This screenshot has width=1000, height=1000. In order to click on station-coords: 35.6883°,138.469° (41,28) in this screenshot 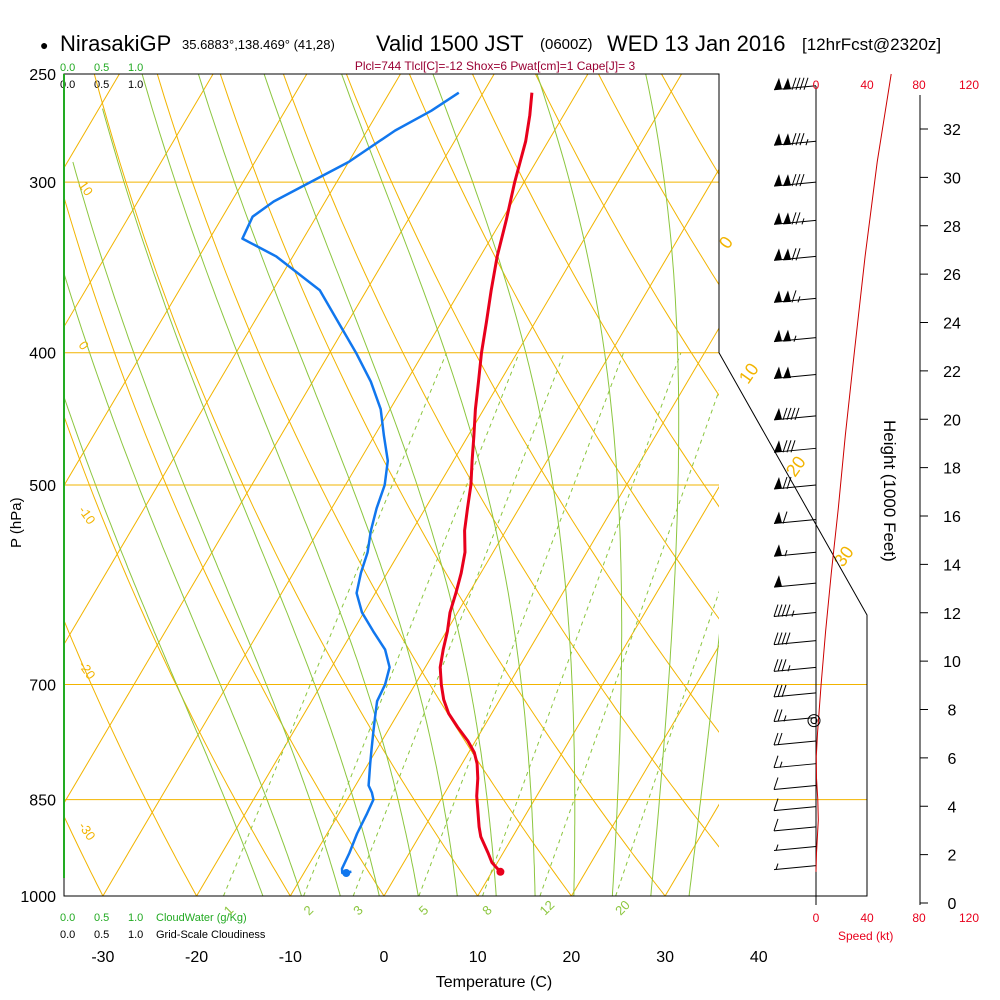, I will do `click(258, 44)`.